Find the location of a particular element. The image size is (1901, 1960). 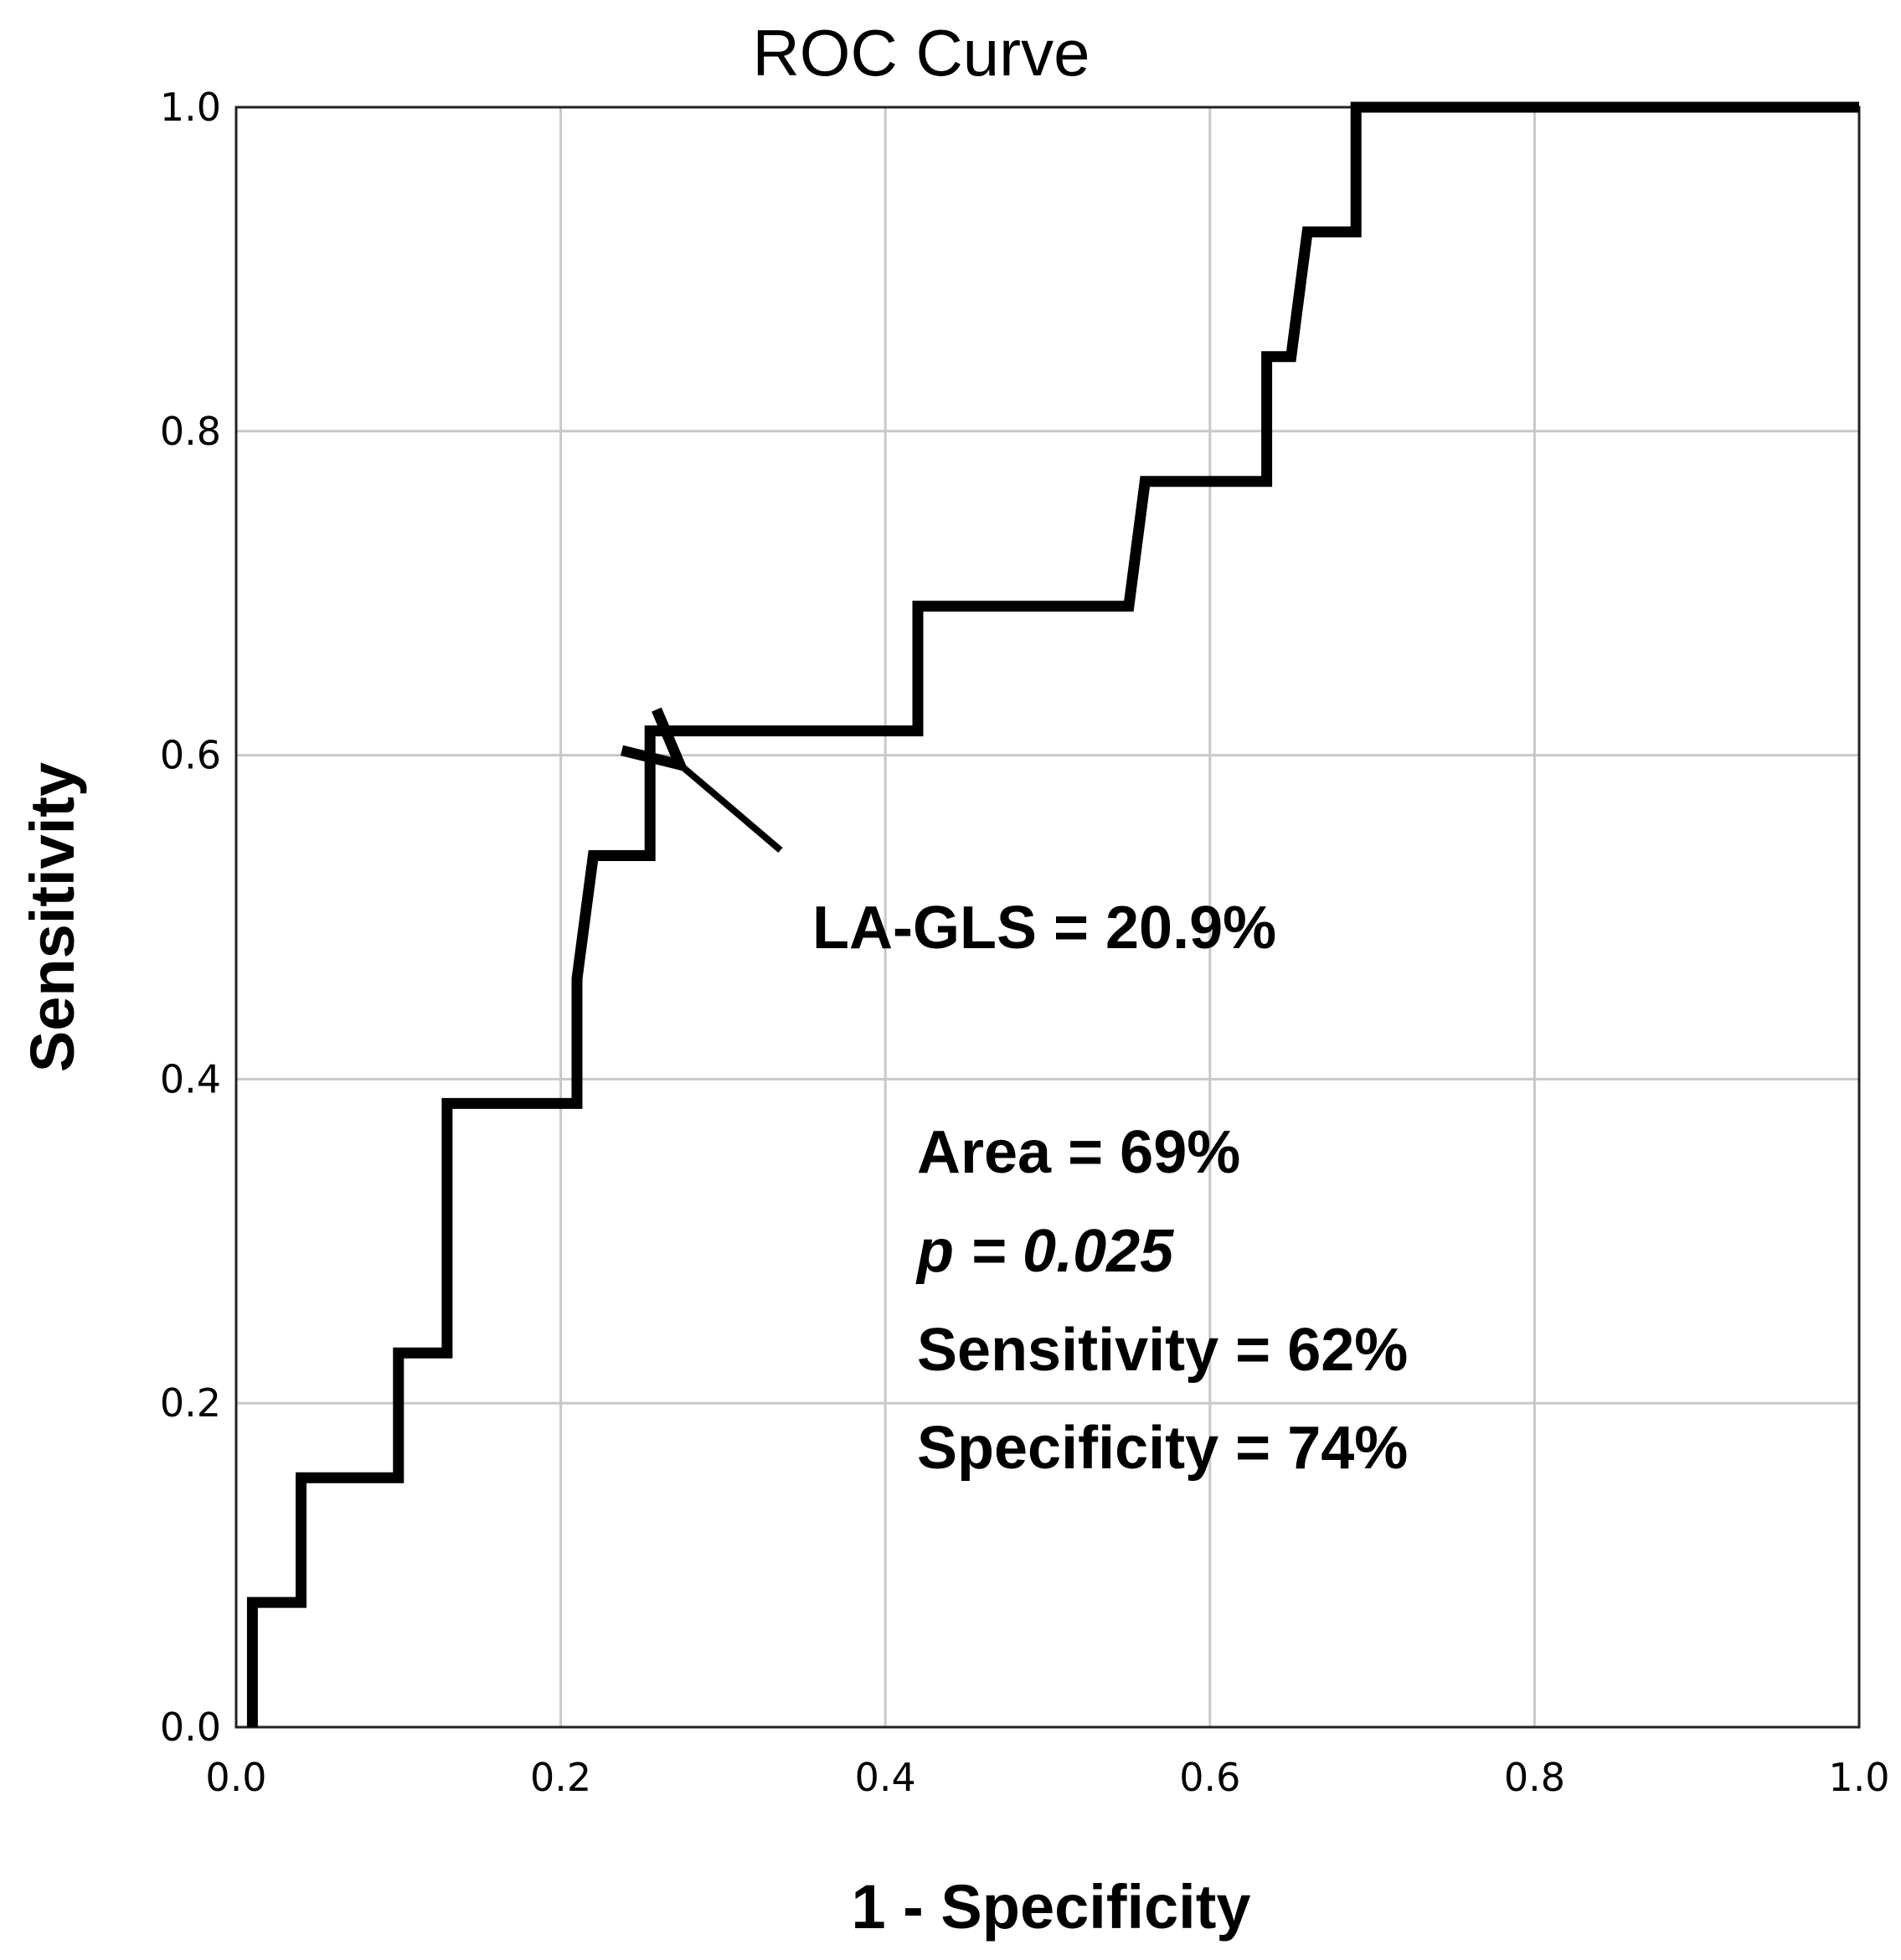

y-tick-label: 0.4 is located at coordinates (190, 1079).